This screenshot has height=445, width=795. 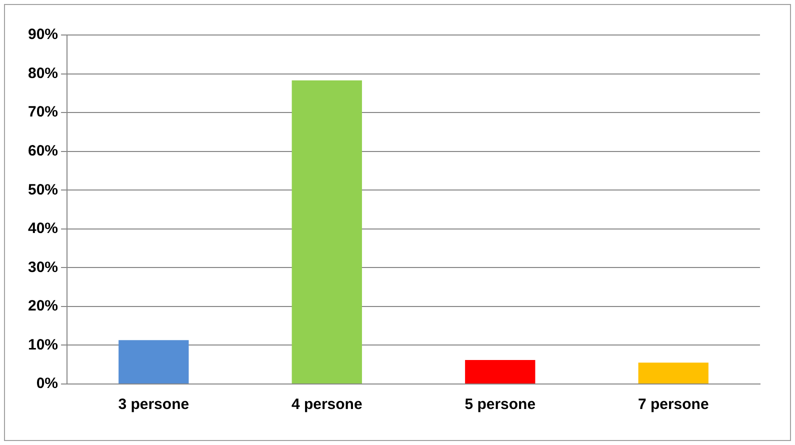 What do you see at coordinates (43, 151) in the screenshot?
I see `y-tick-label: 60%` at bounding box center [43, 151].